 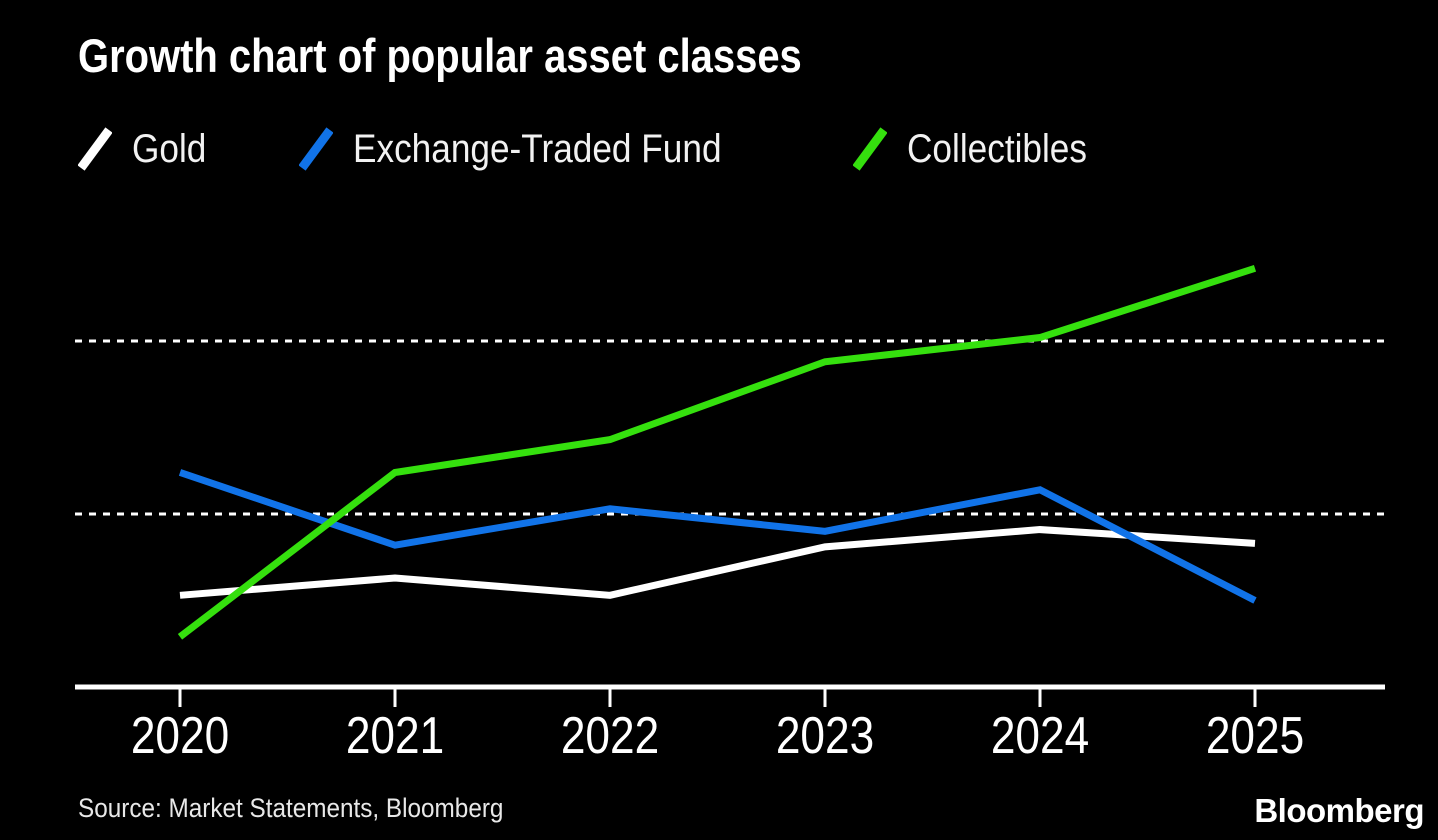 I want to click on x-tick-label: 2024, so click(x=1040, y=736).